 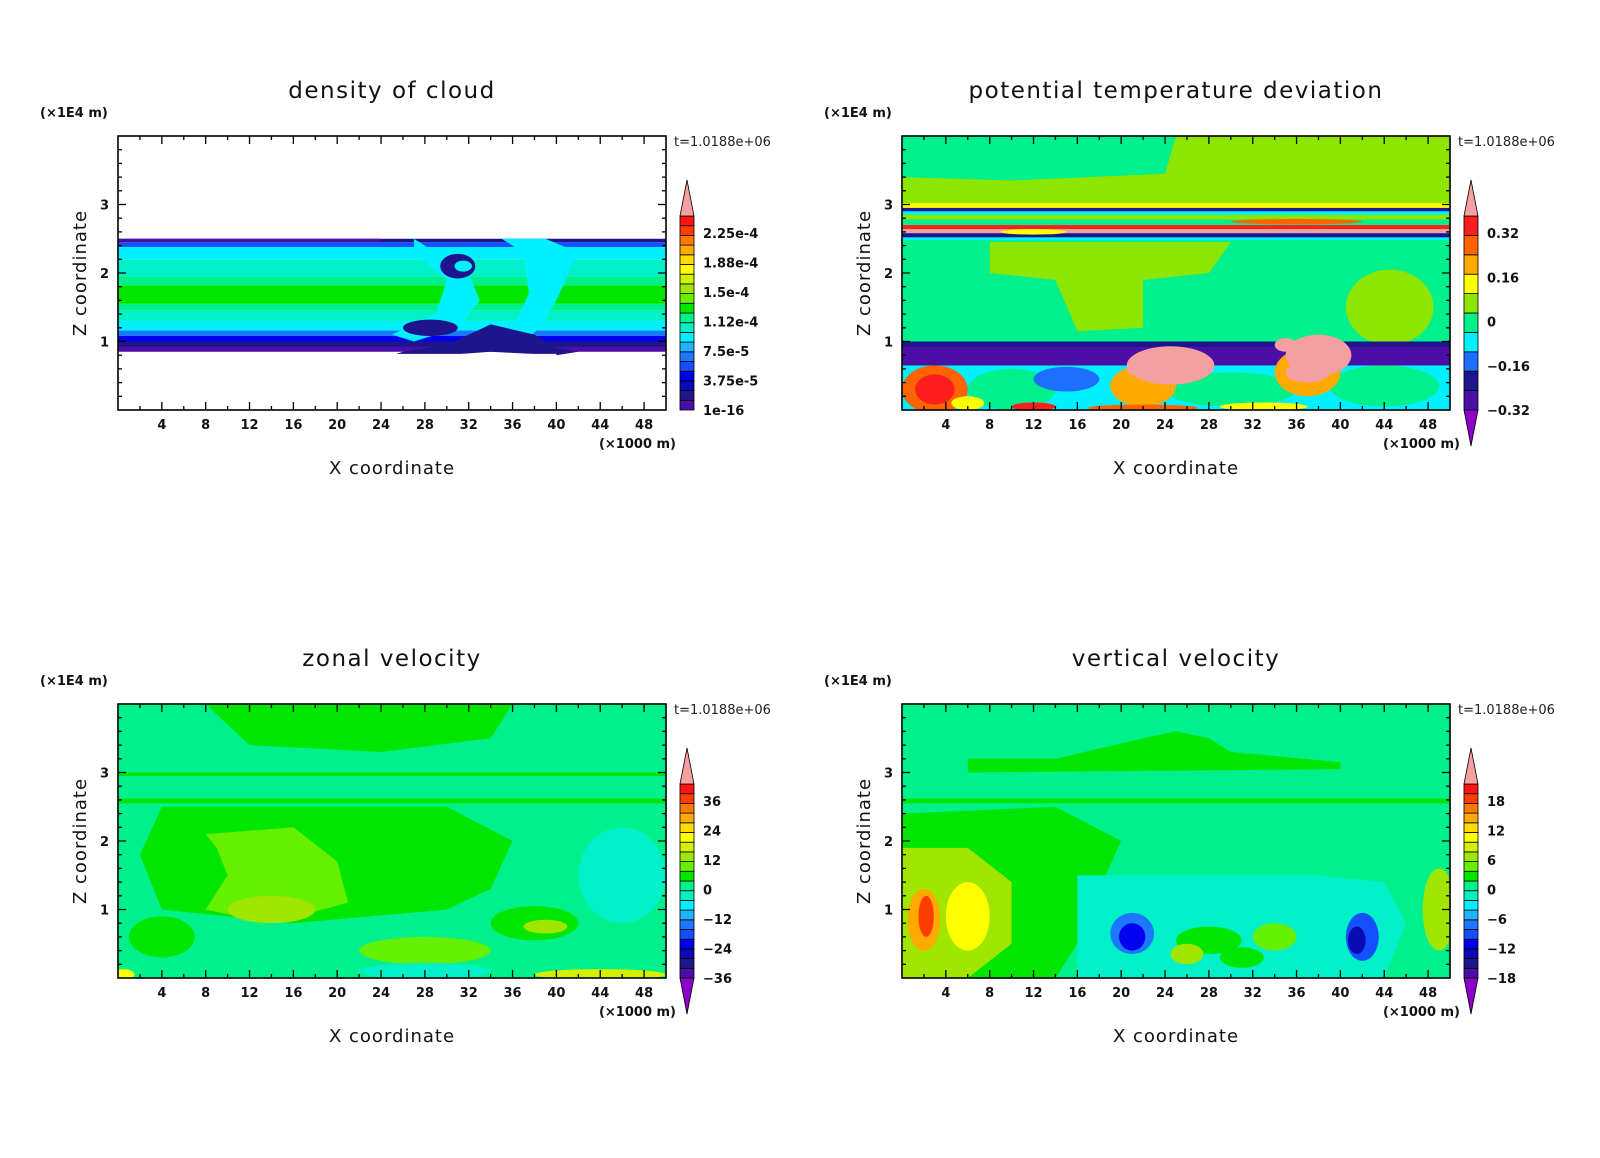 I want to click on colorbar-label: 1.88e-4, so click(x=730, y=264).